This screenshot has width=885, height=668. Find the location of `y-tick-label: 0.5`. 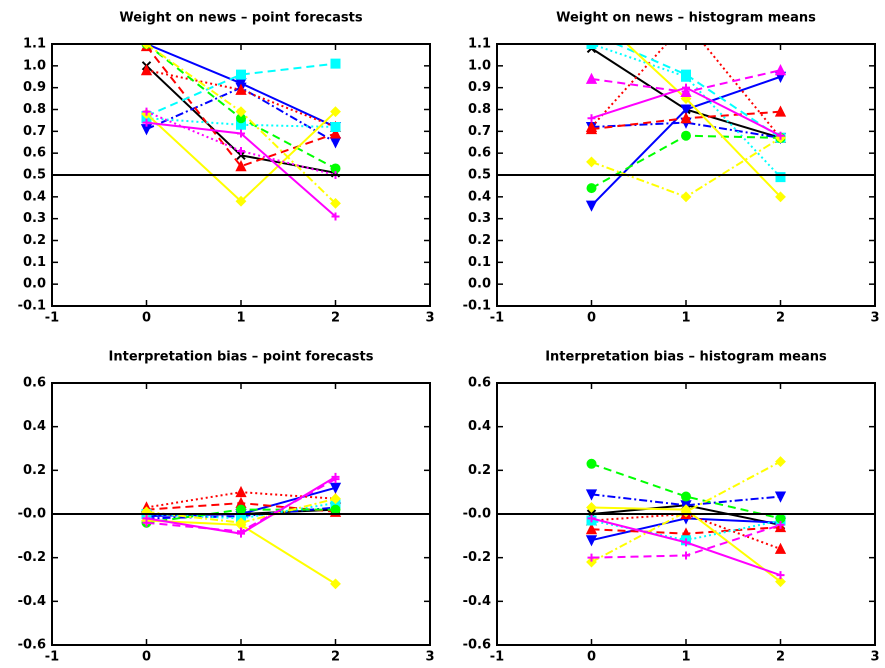

y-tick-label: 0.5 is located at coordinates (479, 175).